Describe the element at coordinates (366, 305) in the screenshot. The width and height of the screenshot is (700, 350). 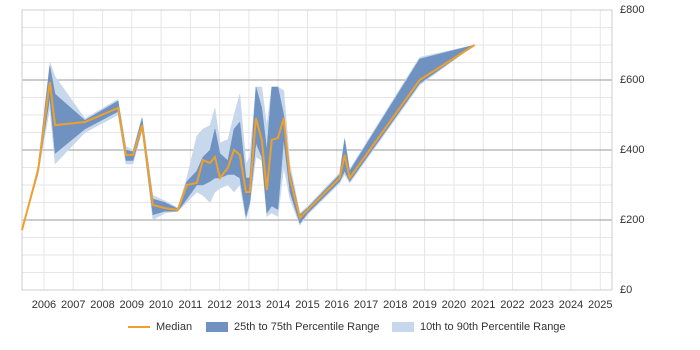
I see `x-tick-label: 2017` at that location.